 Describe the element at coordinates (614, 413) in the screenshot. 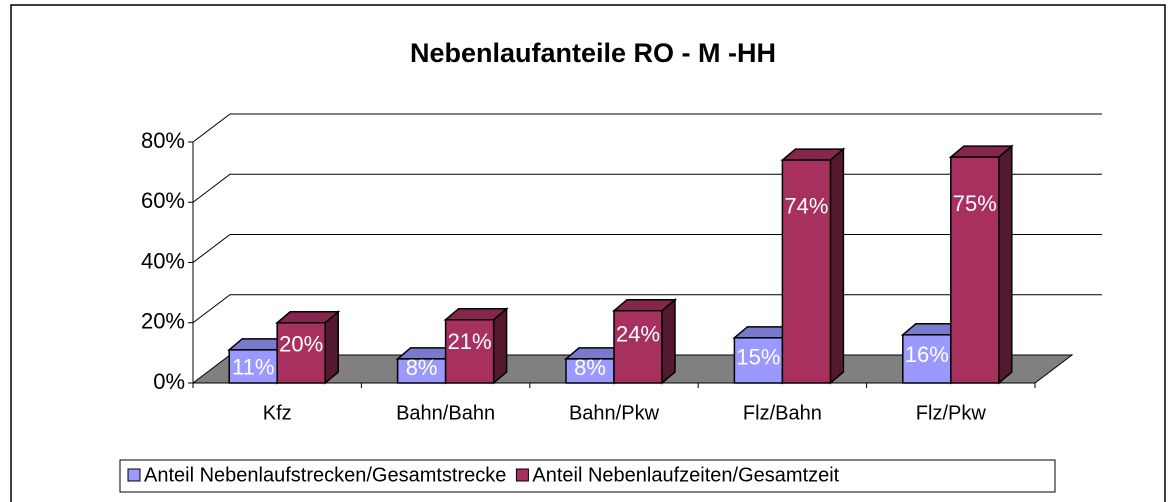

I see `x-tick-label: Bahn/Pkw` at that location.